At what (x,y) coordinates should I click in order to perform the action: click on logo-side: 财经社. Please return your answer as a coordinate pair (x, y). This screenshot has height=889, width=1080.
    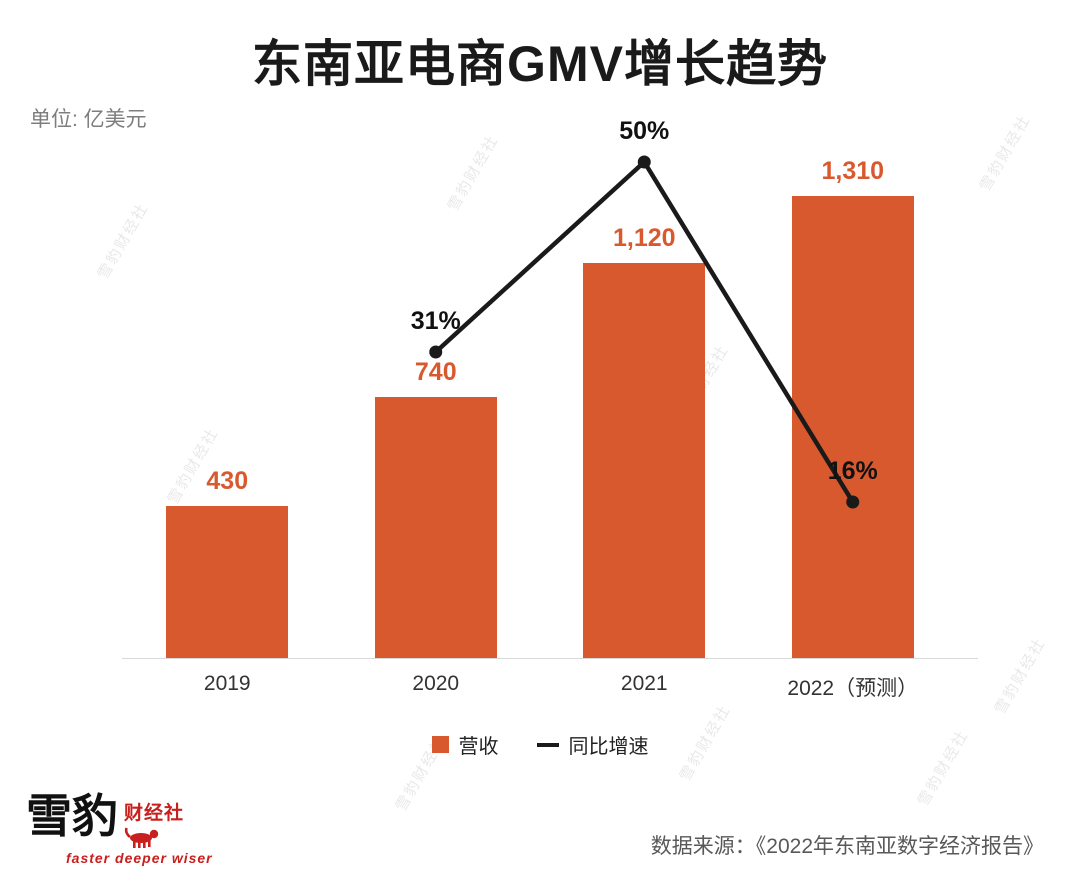
    Looking at the image, I should click on (154, 821).